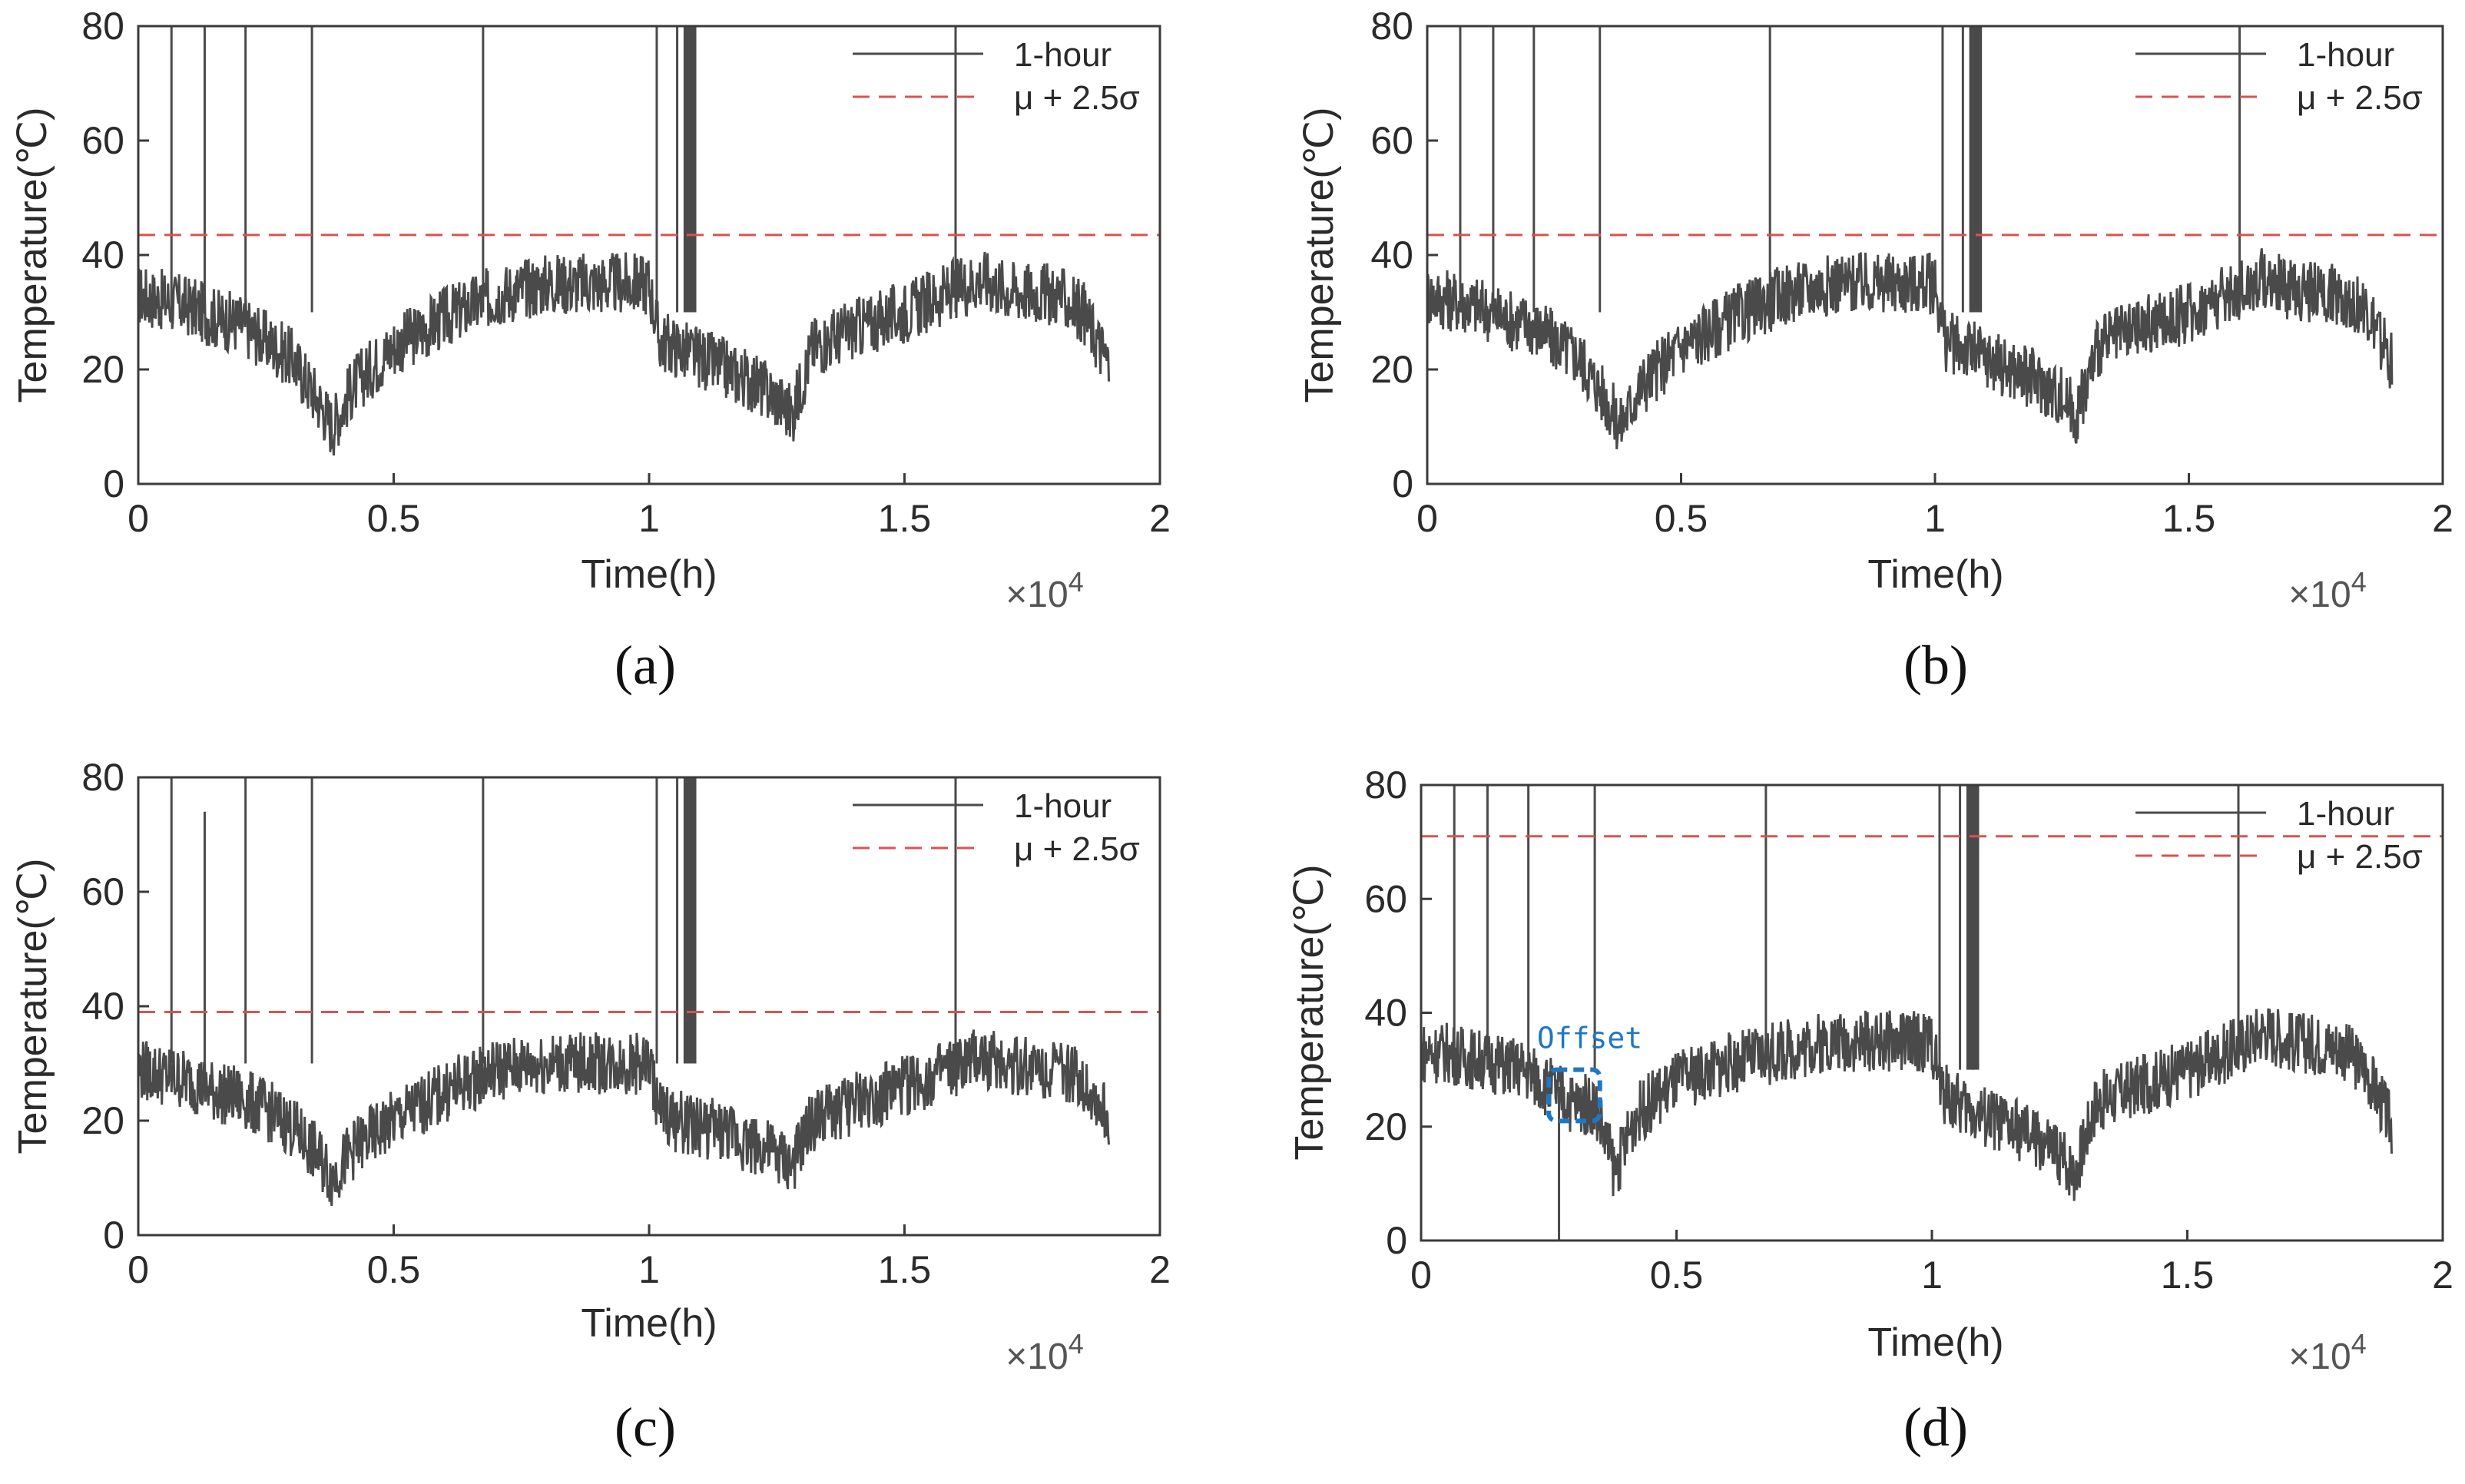  Describe the element at coordinates (645, 1427) in the screenshot. I see `panel-caption: (c)` at that location.